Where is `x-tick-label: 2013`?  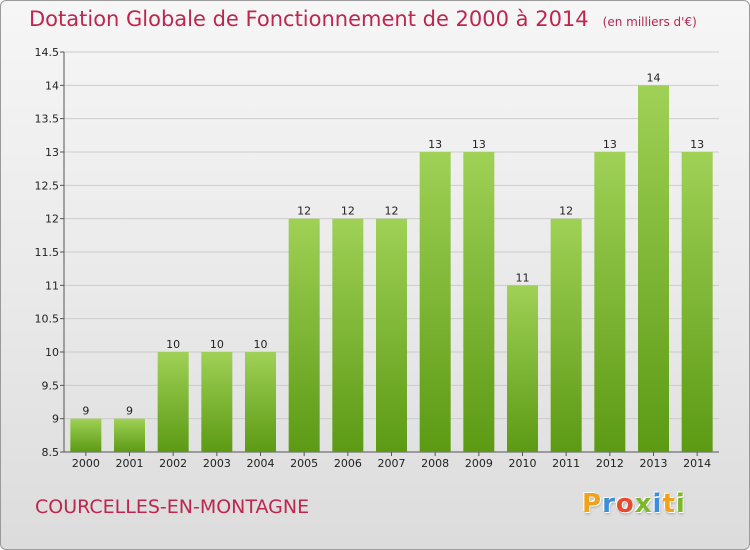
x-tick-label: 2013 is located at coordinates (654, 463).